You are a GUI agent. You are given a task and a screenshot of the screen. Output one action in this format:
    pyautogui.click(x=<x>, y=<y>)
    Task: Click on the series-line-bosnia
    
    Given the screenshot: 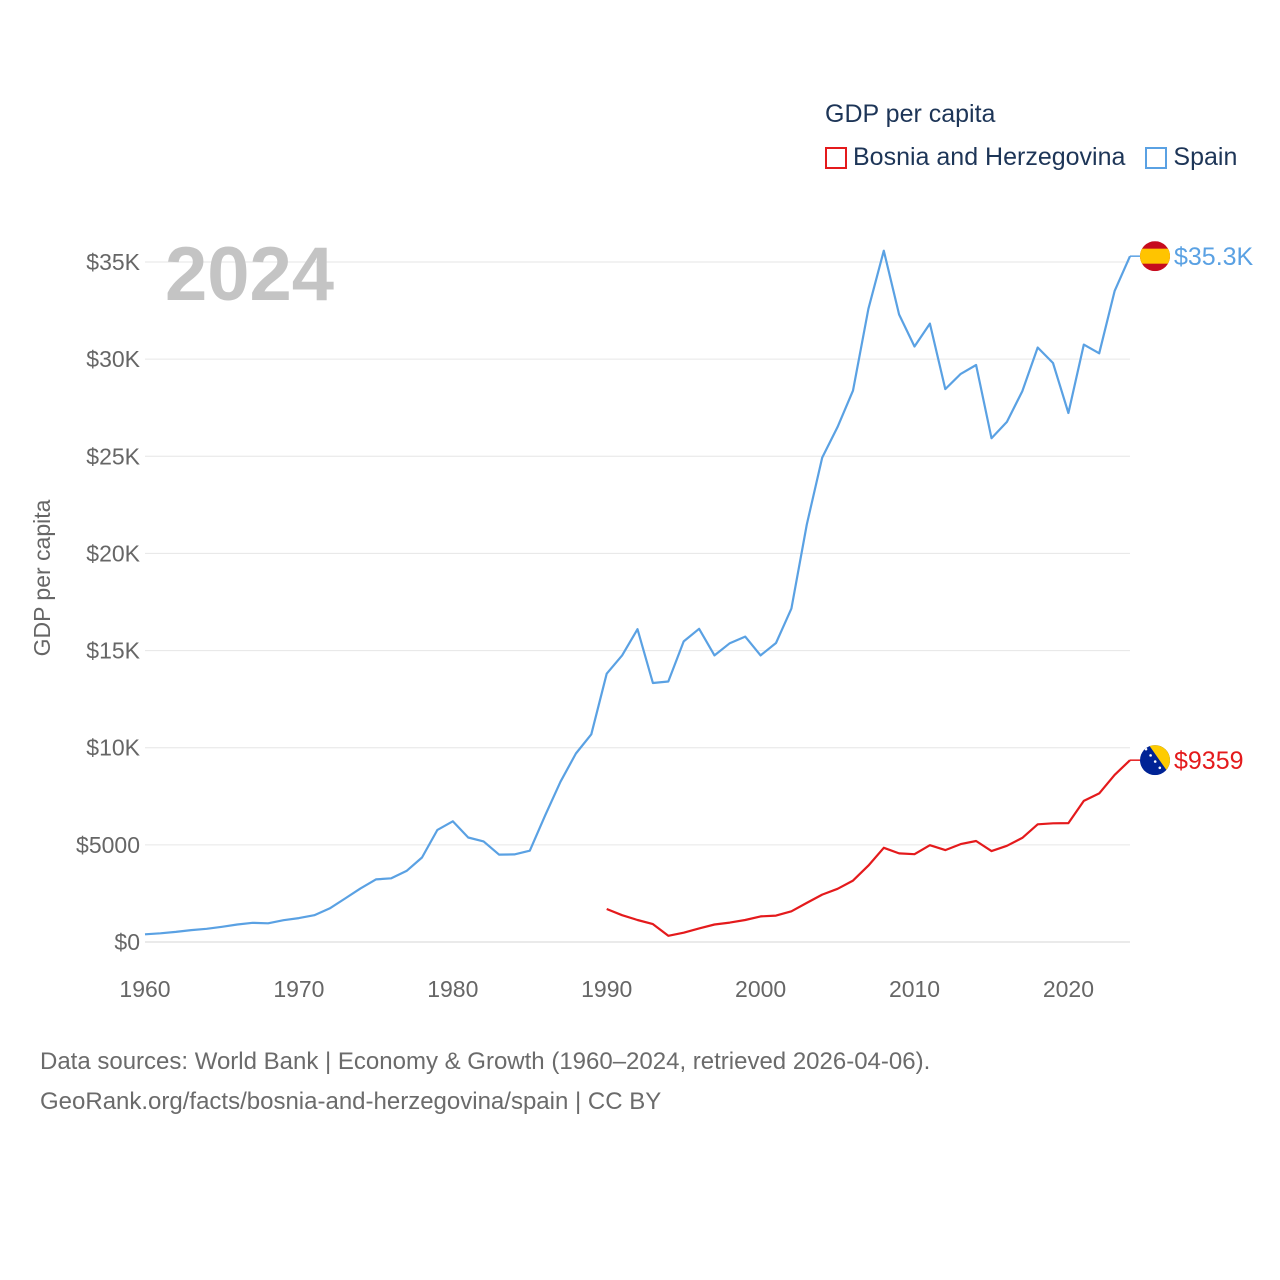 What is the action you would take?
    pyautogui.click(x=868, y=848)
    